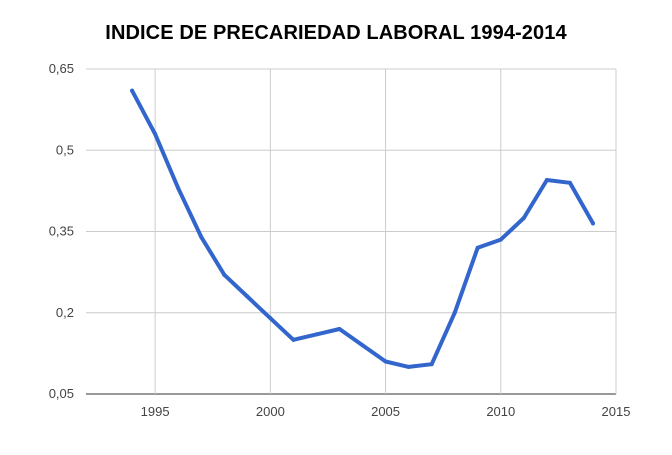  I want to click on x-tick-label: 1995, so click(155, 411).